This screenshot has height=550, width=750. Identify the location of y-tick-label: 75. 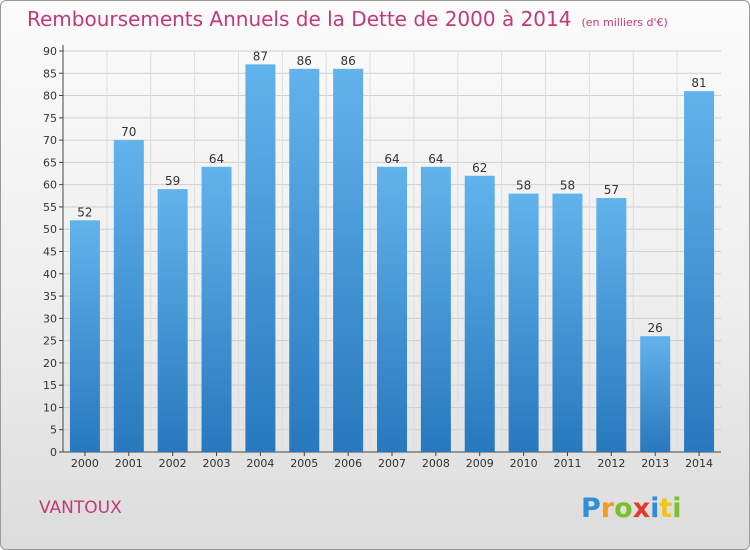
(50, 118).